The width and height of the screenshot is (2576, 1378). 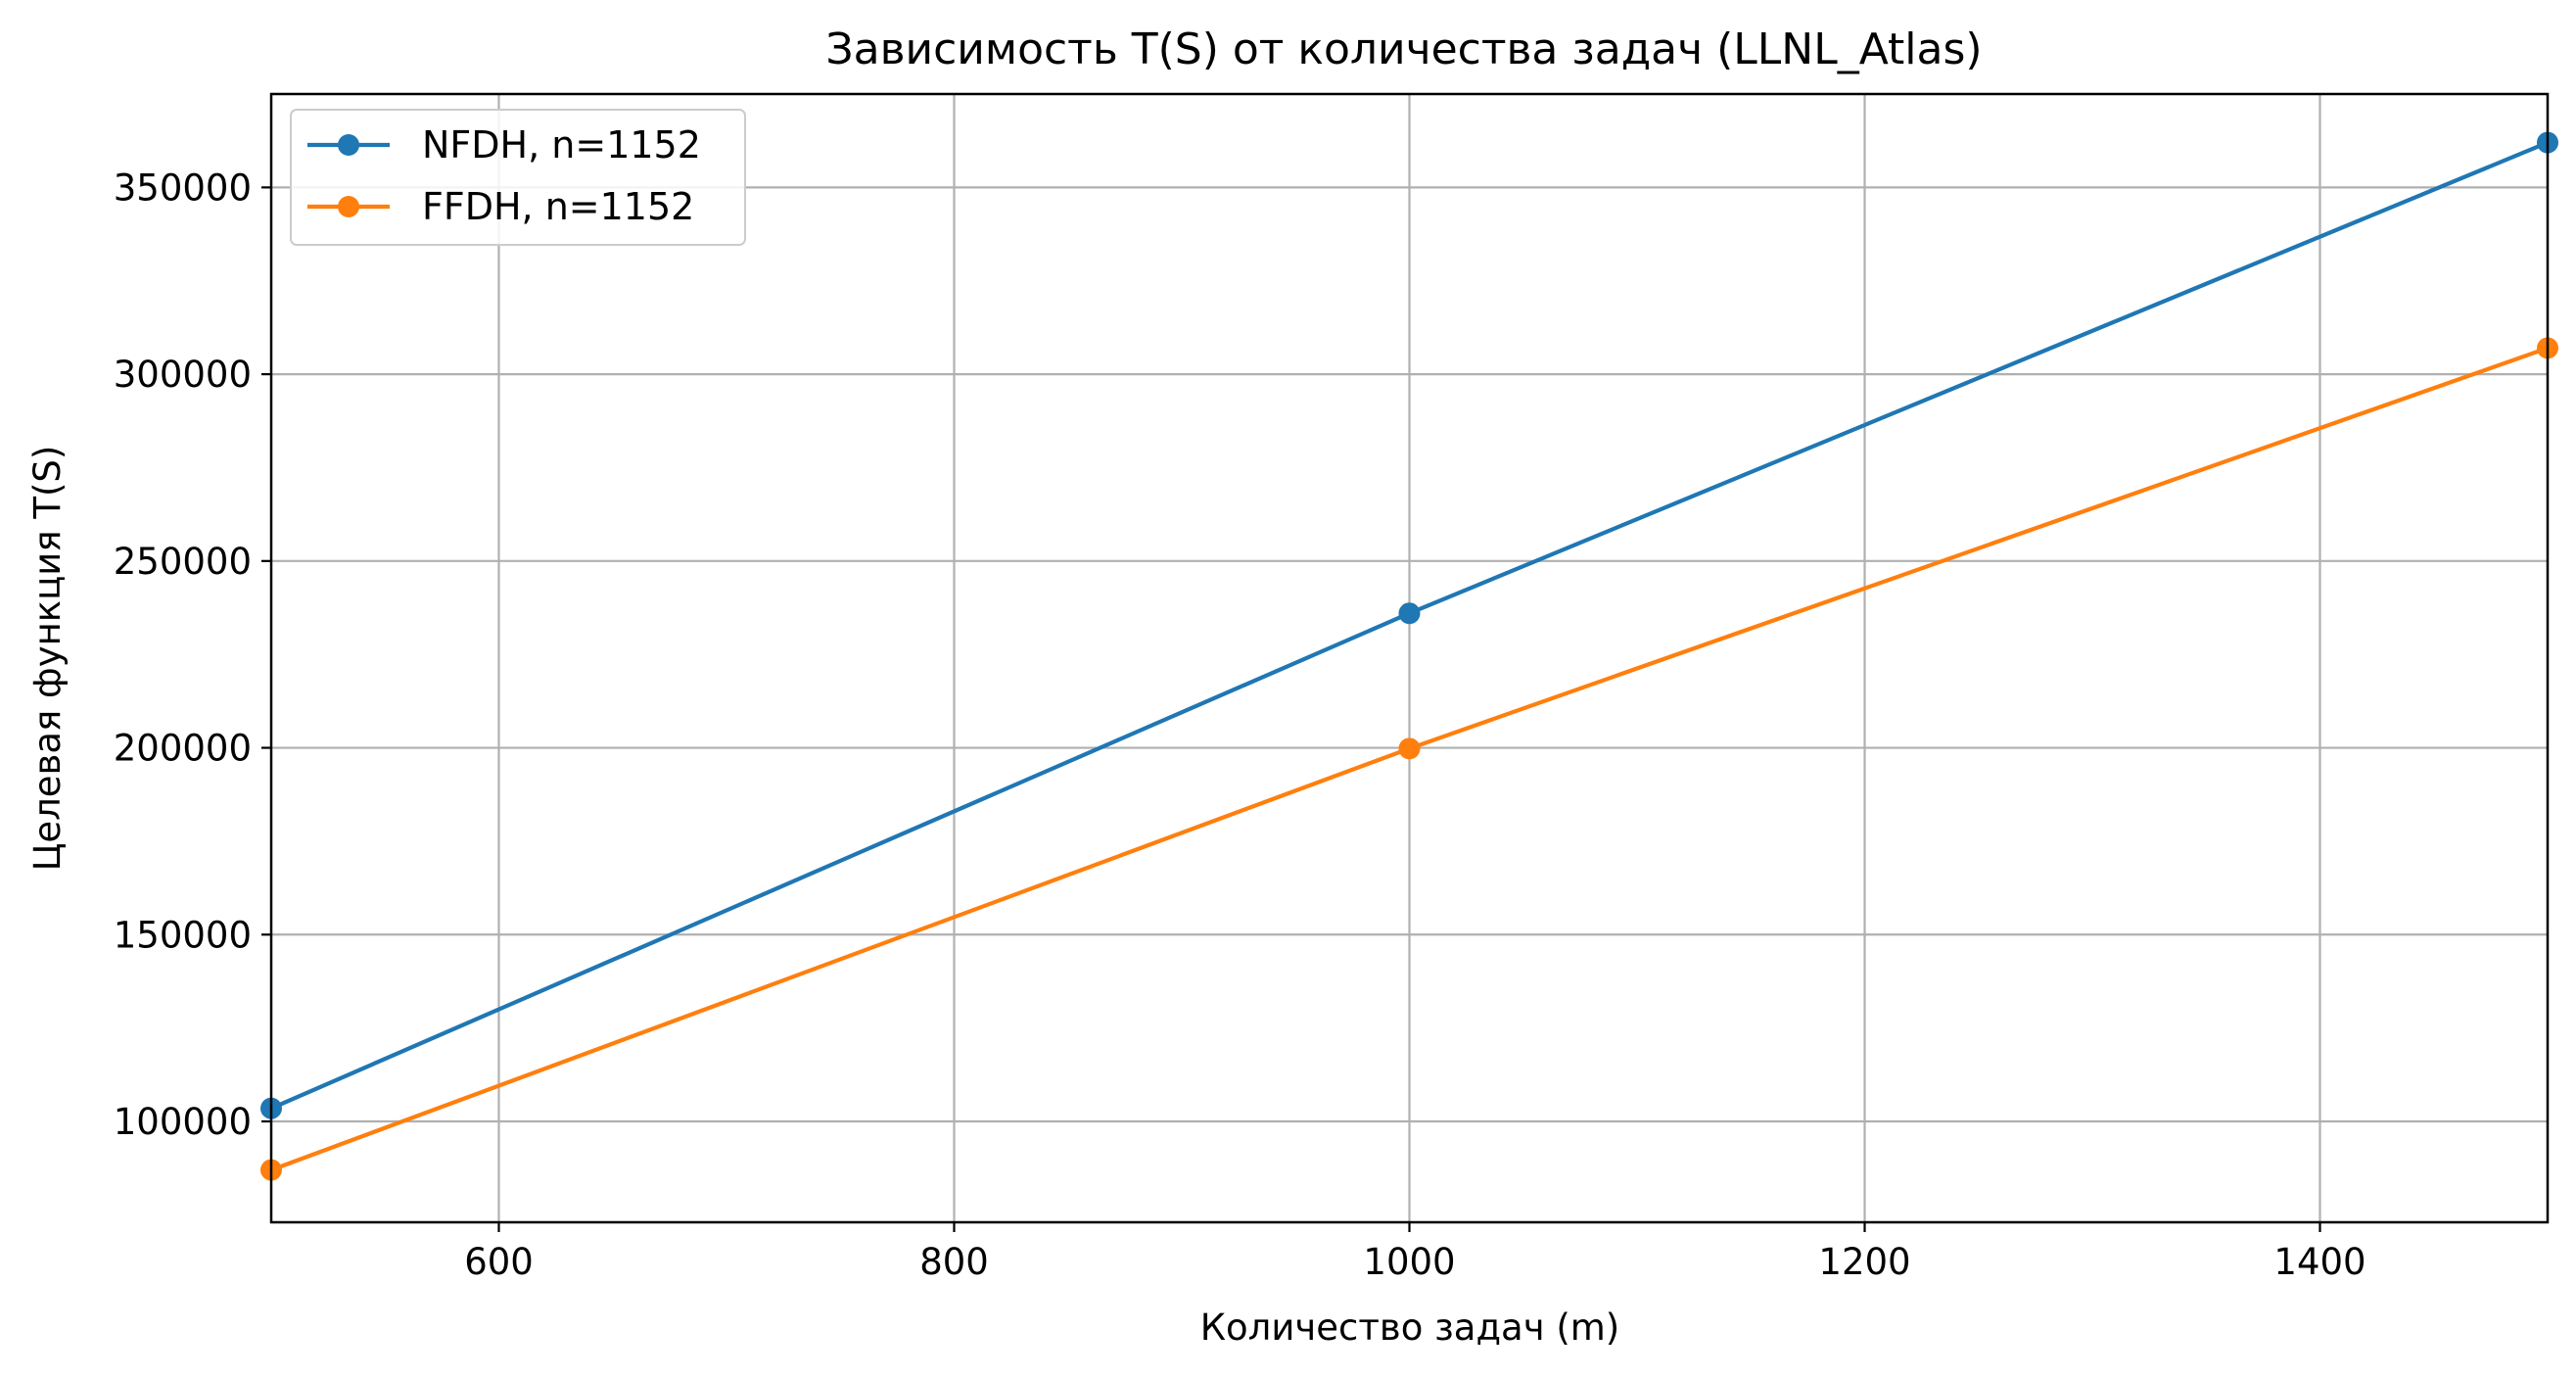 I want to click on legend-label: FFDH, n=1152, so click(x=558, y=207).